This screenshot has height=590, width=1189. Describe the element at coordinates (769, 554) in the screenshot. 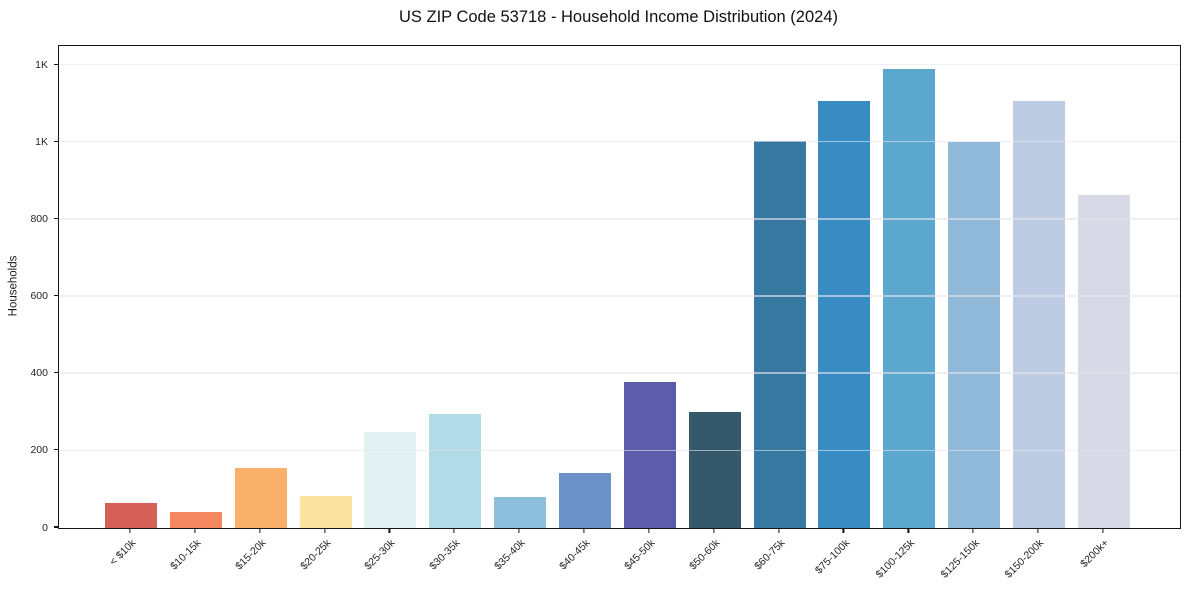

I see `x-tick-label: $60-75k` at that location.